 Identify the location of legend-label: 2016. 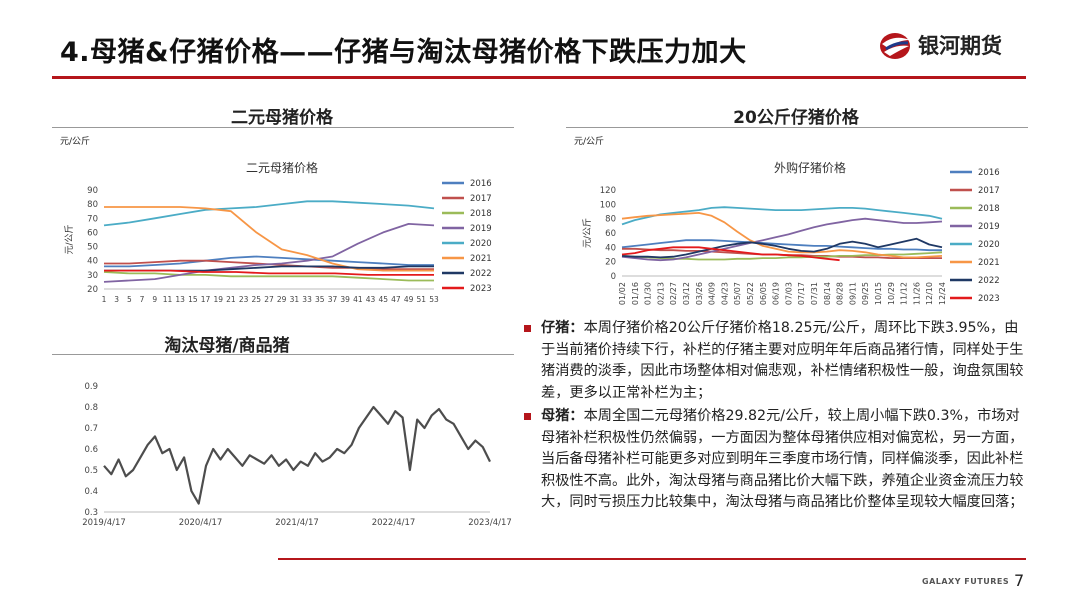
(989, 173).